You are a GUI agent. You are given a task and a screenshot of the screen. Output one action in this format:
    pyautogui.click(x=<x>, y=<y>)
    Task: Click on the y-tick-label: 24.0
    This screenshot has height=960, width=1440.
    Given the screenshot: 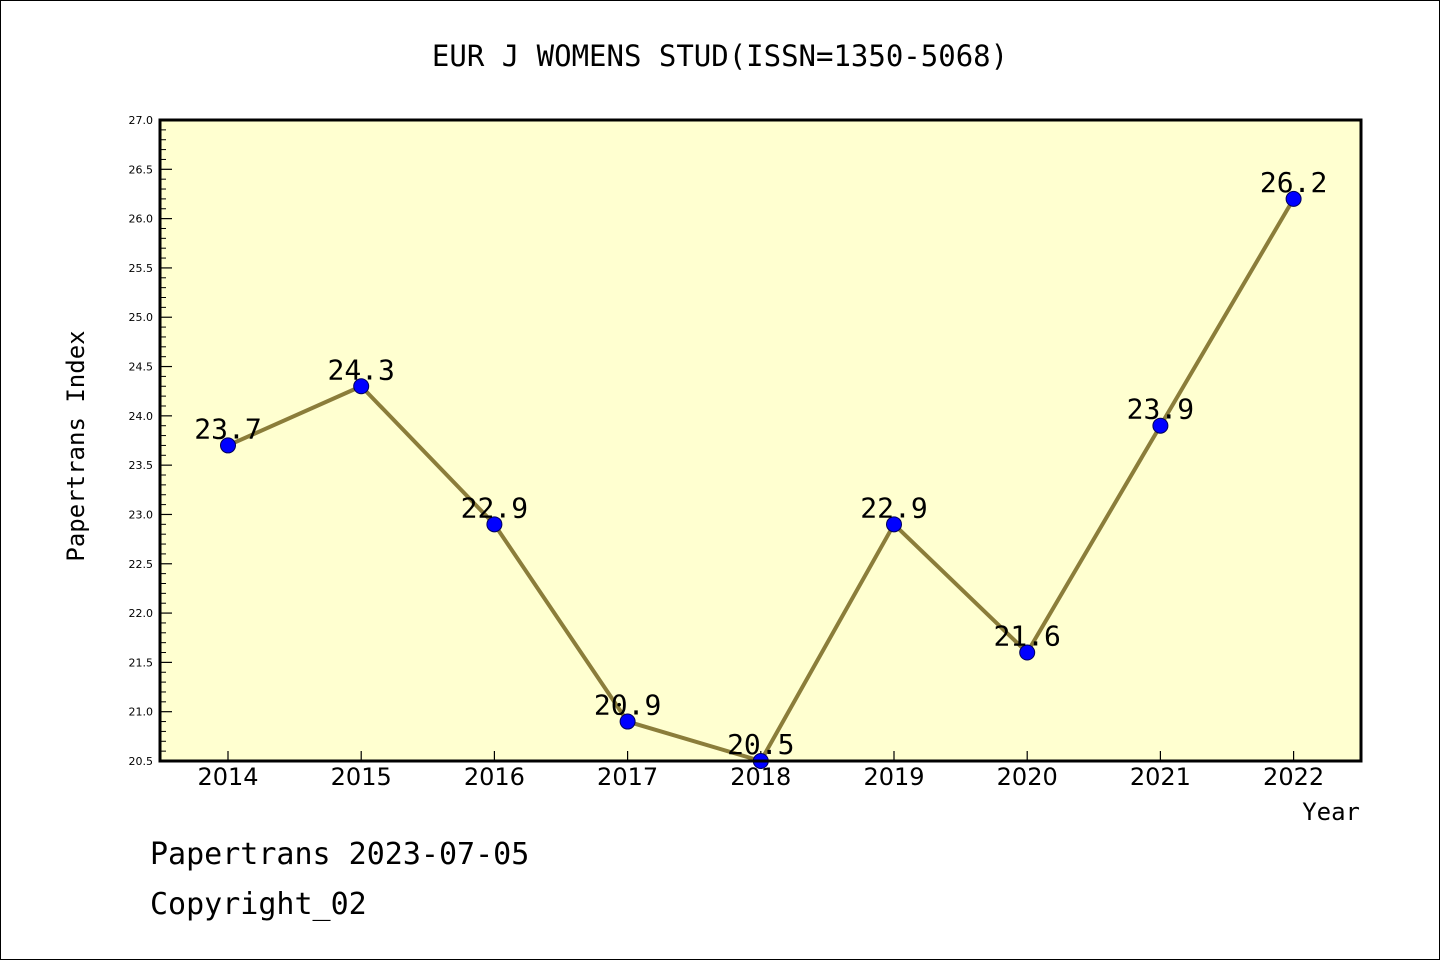 What is the action you would take?
    pyautogui.click(x=141, y=416)
    